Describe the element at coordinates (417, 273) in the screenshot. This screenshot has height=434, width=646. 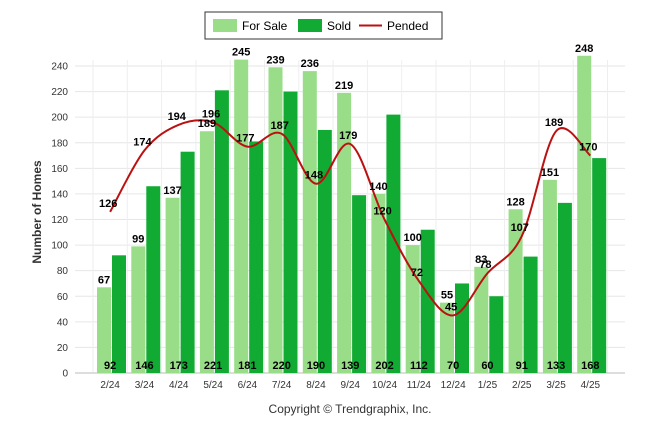
I see `pended-value-label: 72` at that location.